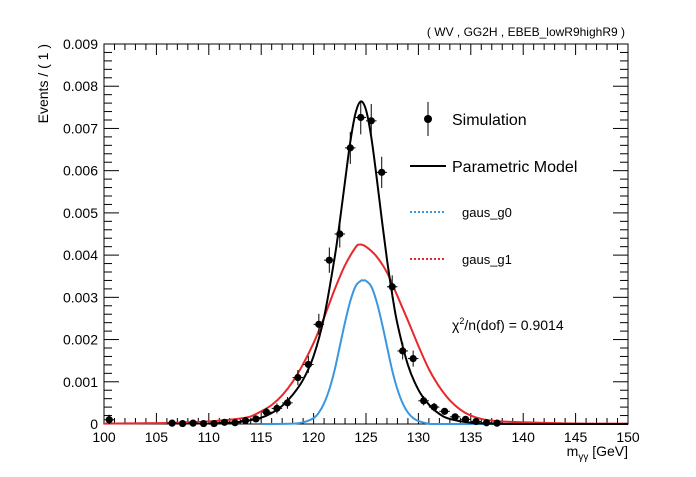  I want to click on x-axis-label-unit: [GeV], so click(608, 451).